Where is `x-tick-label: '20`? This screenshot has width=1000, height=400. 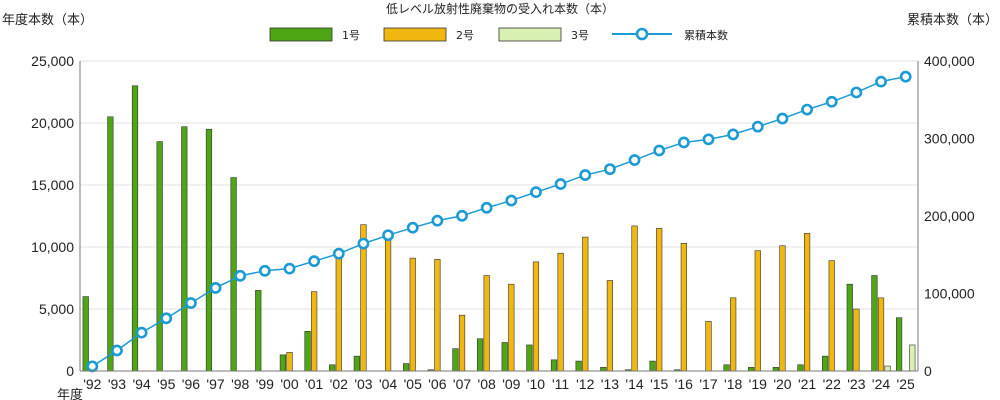 x-tick-label: '20 is located at coordinates (782, 384).